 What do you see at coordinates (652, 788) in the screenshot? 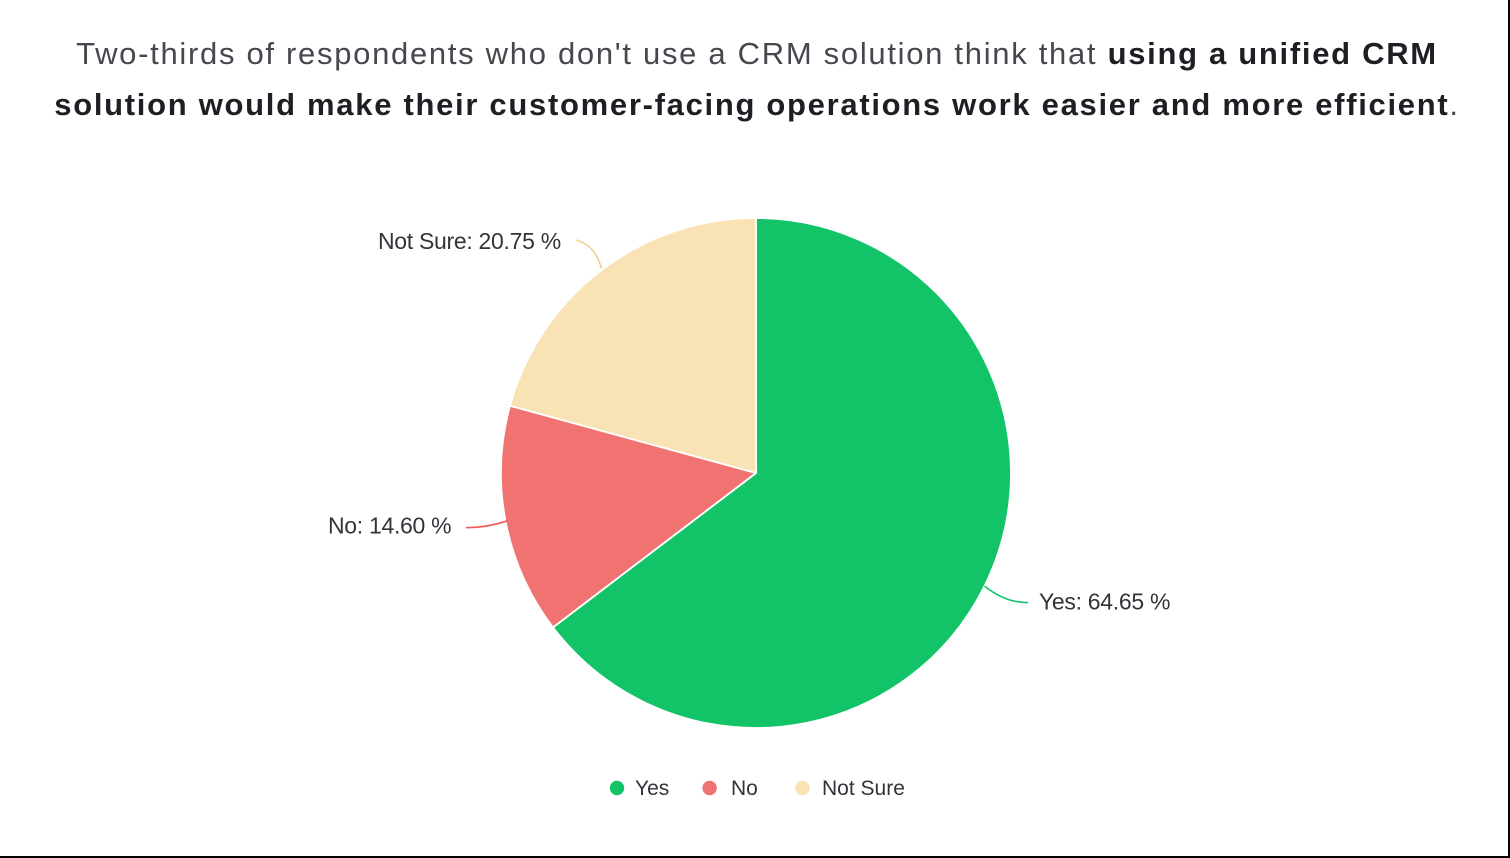
I see `svg-text: Yes` at bounding box center [652, 788].